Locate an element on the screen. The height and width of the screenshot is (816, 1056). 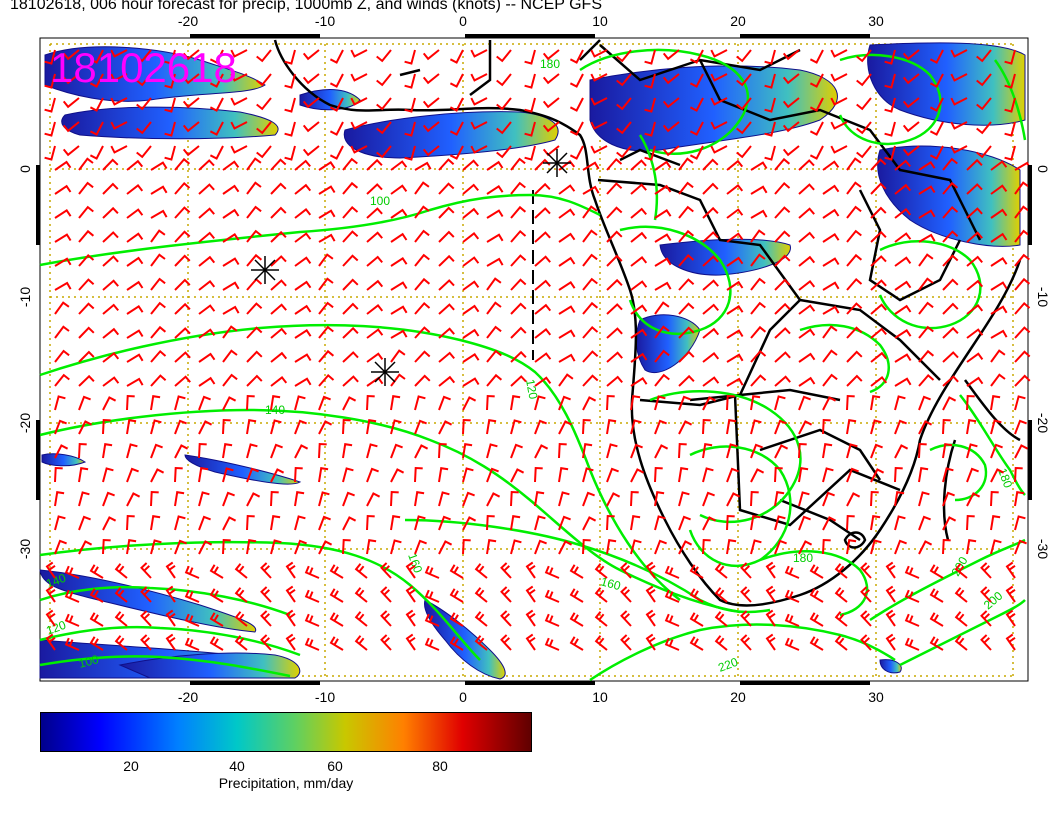
svg-text: 20 is located at coordinates (738, 21).